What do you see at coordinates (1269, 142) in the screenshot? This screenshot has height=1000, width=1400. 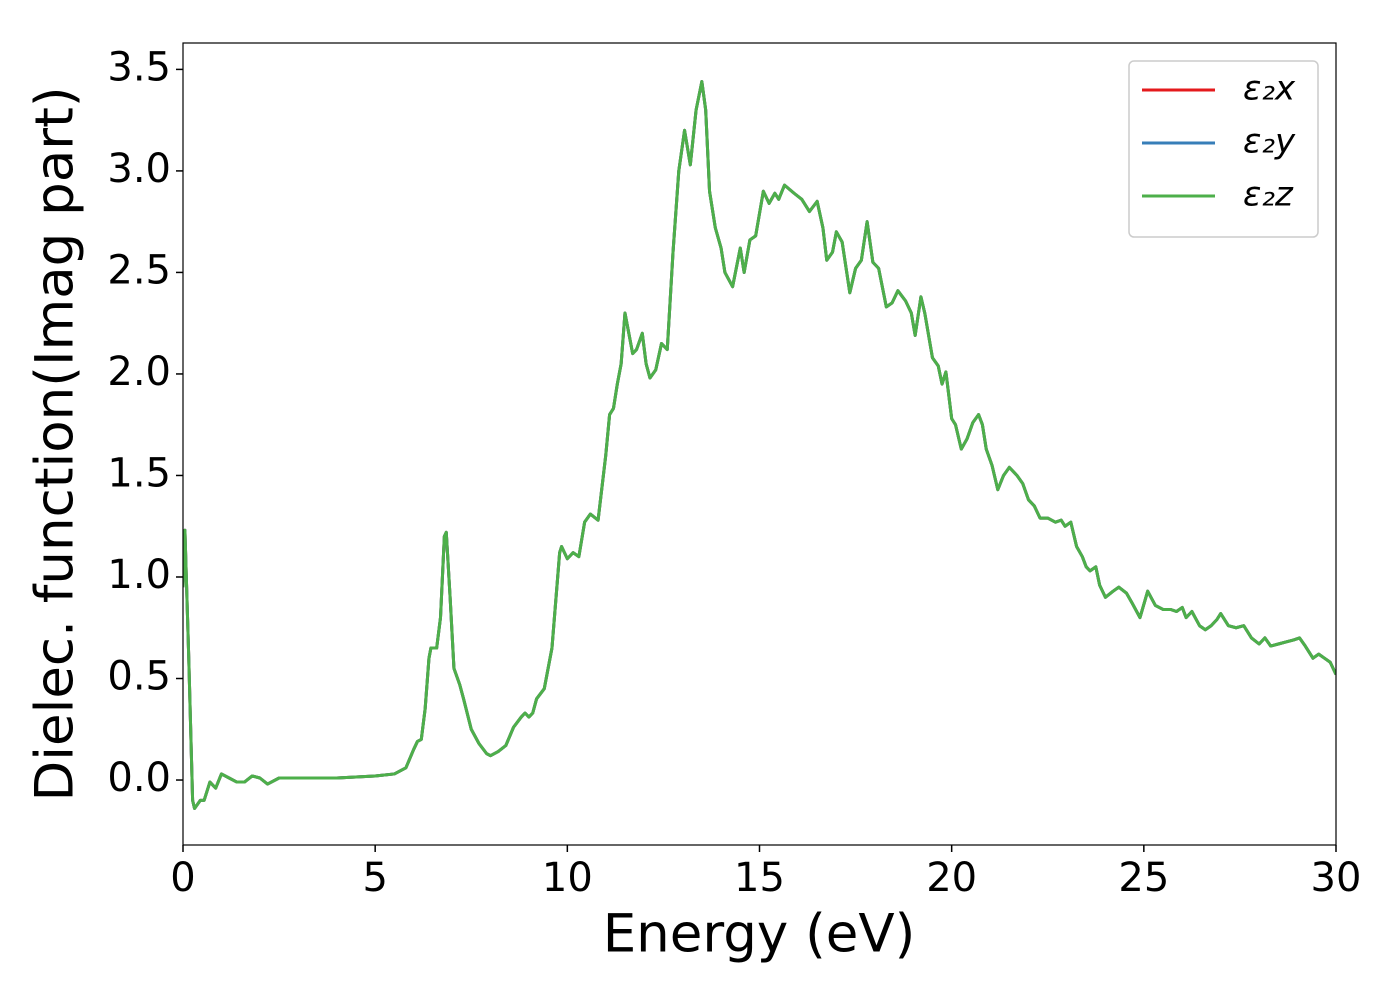 I see `legend-label: ε₂y` at bounding box center [1269, 142].